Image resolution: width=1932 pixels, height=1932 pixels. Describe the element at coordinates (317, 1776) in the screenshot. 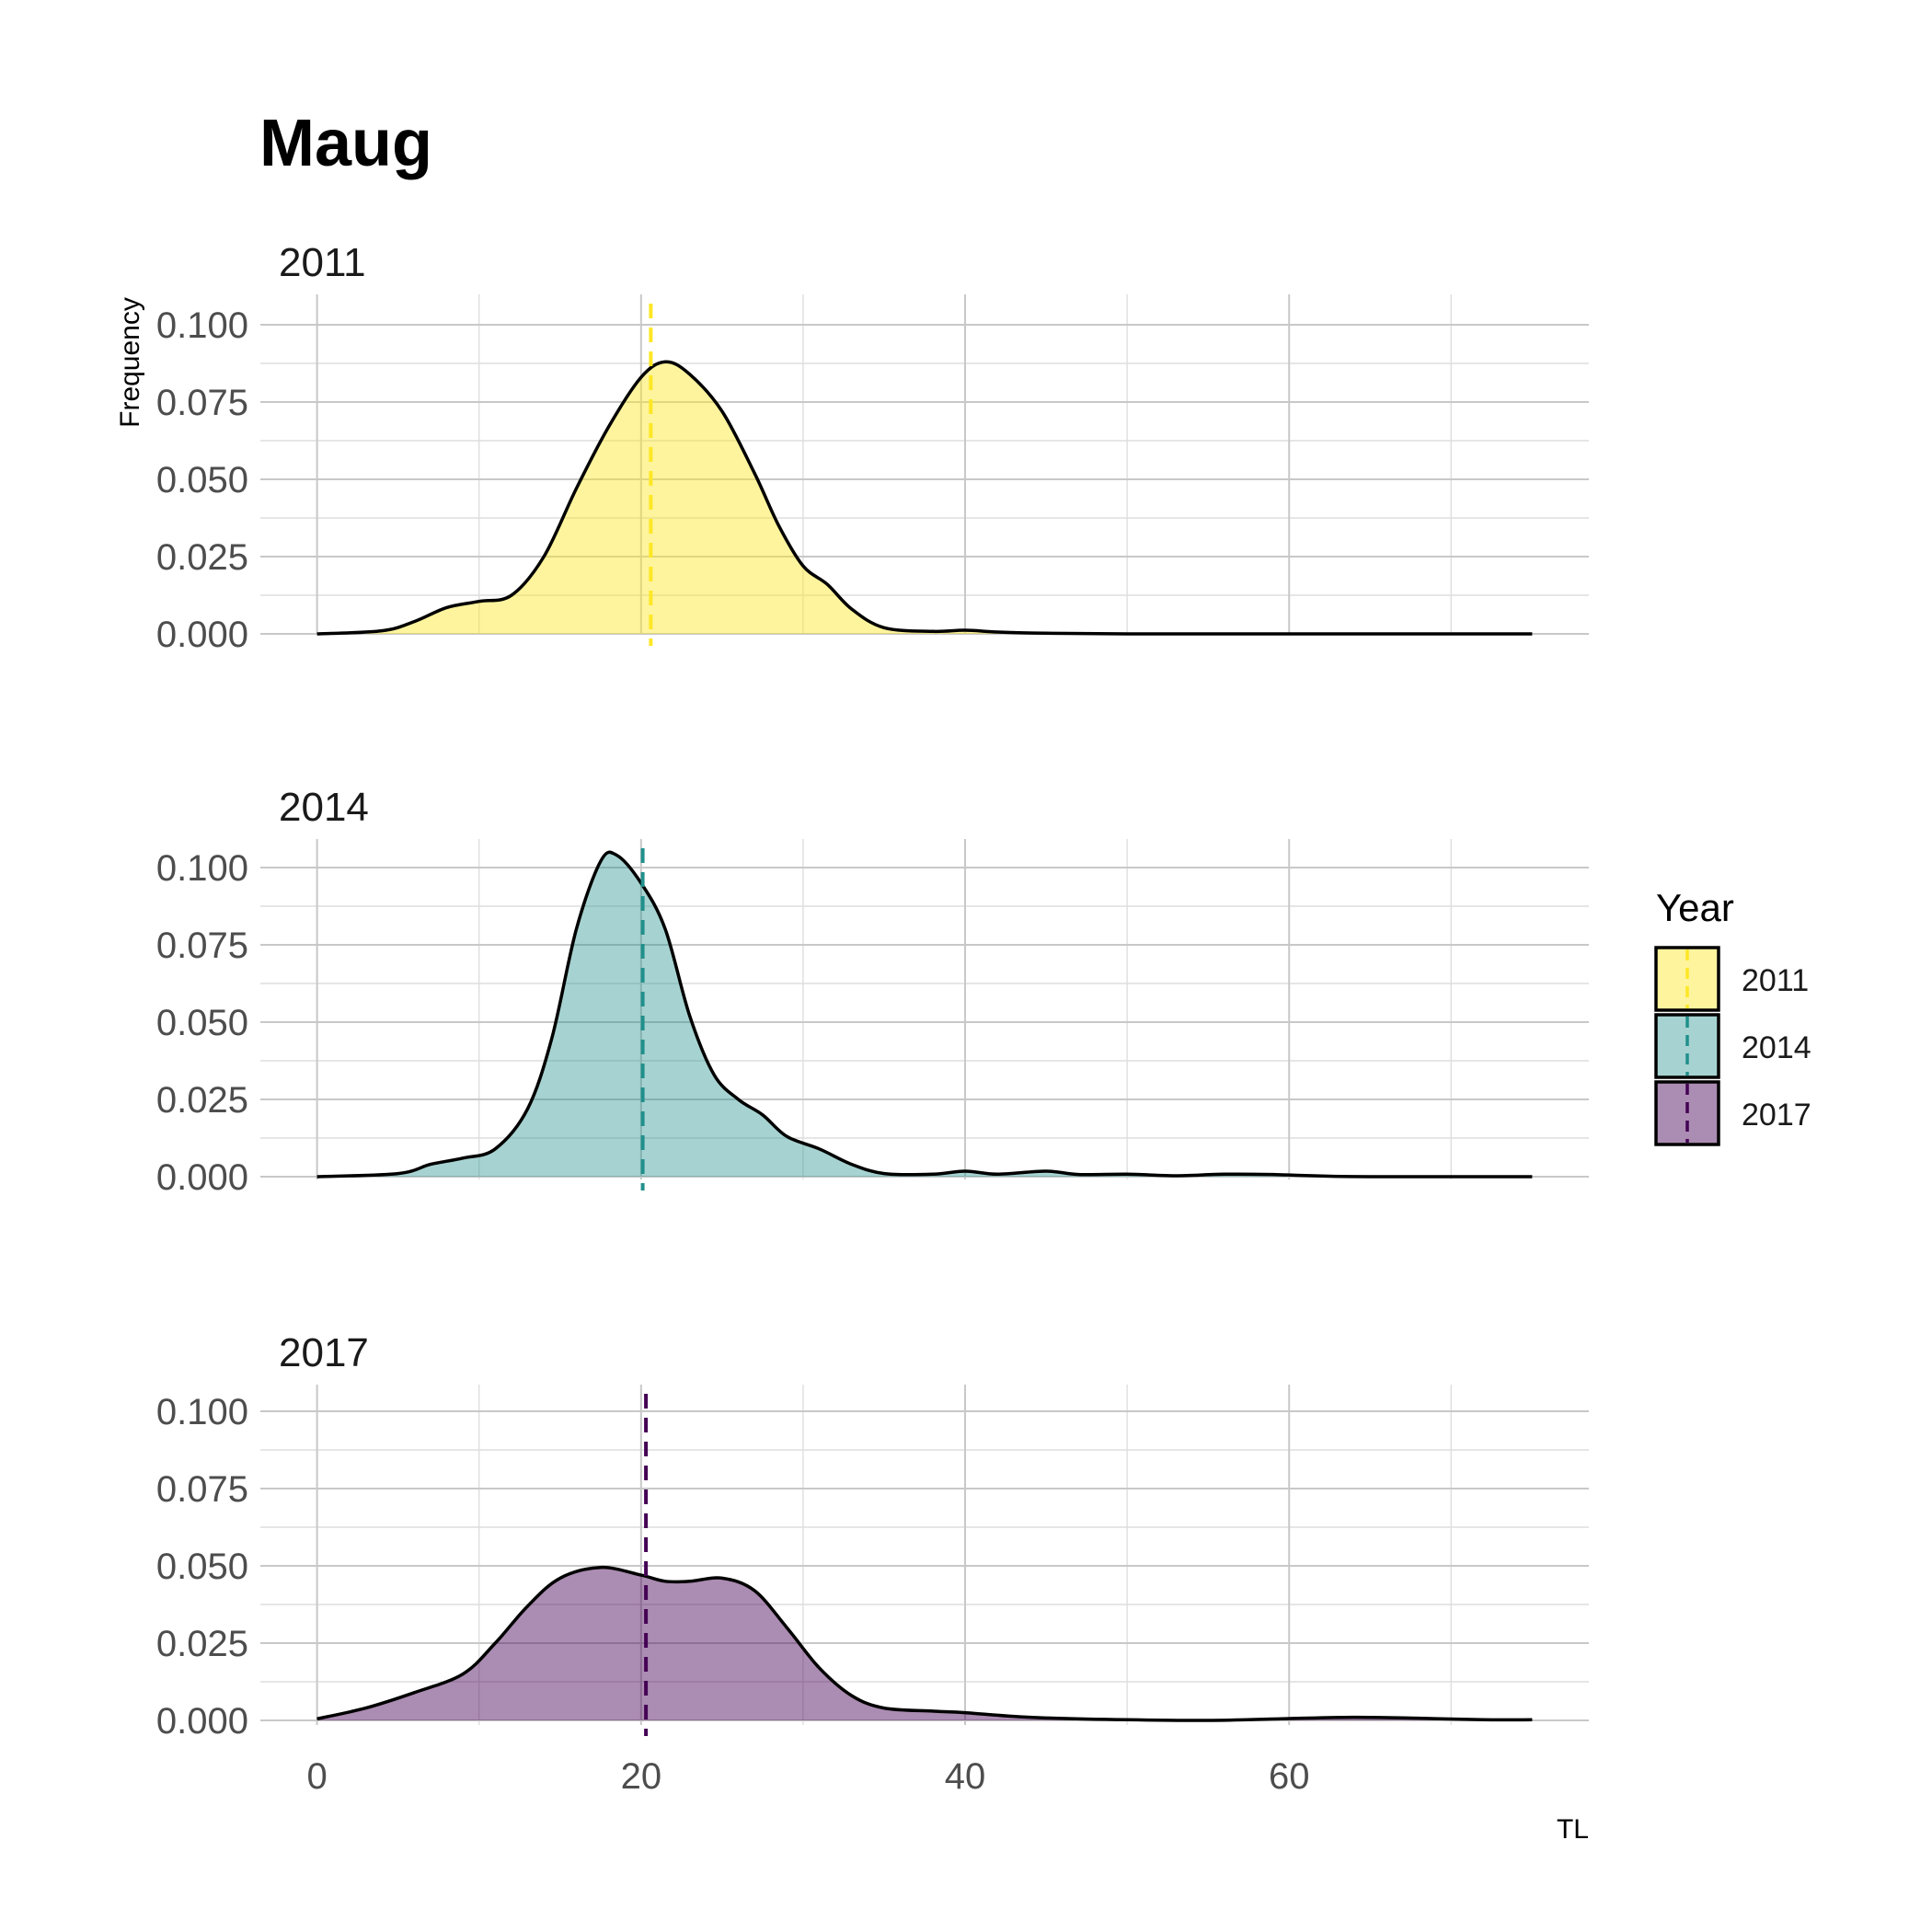

I see `x-tick-label: 0` at that location.